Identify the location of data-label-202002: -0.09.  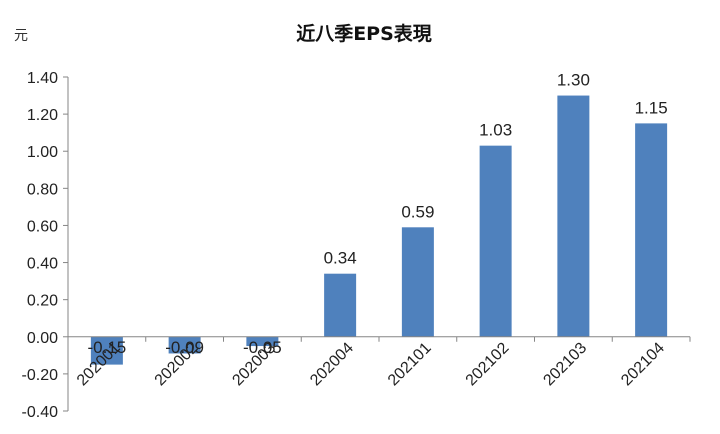
(184, 347).